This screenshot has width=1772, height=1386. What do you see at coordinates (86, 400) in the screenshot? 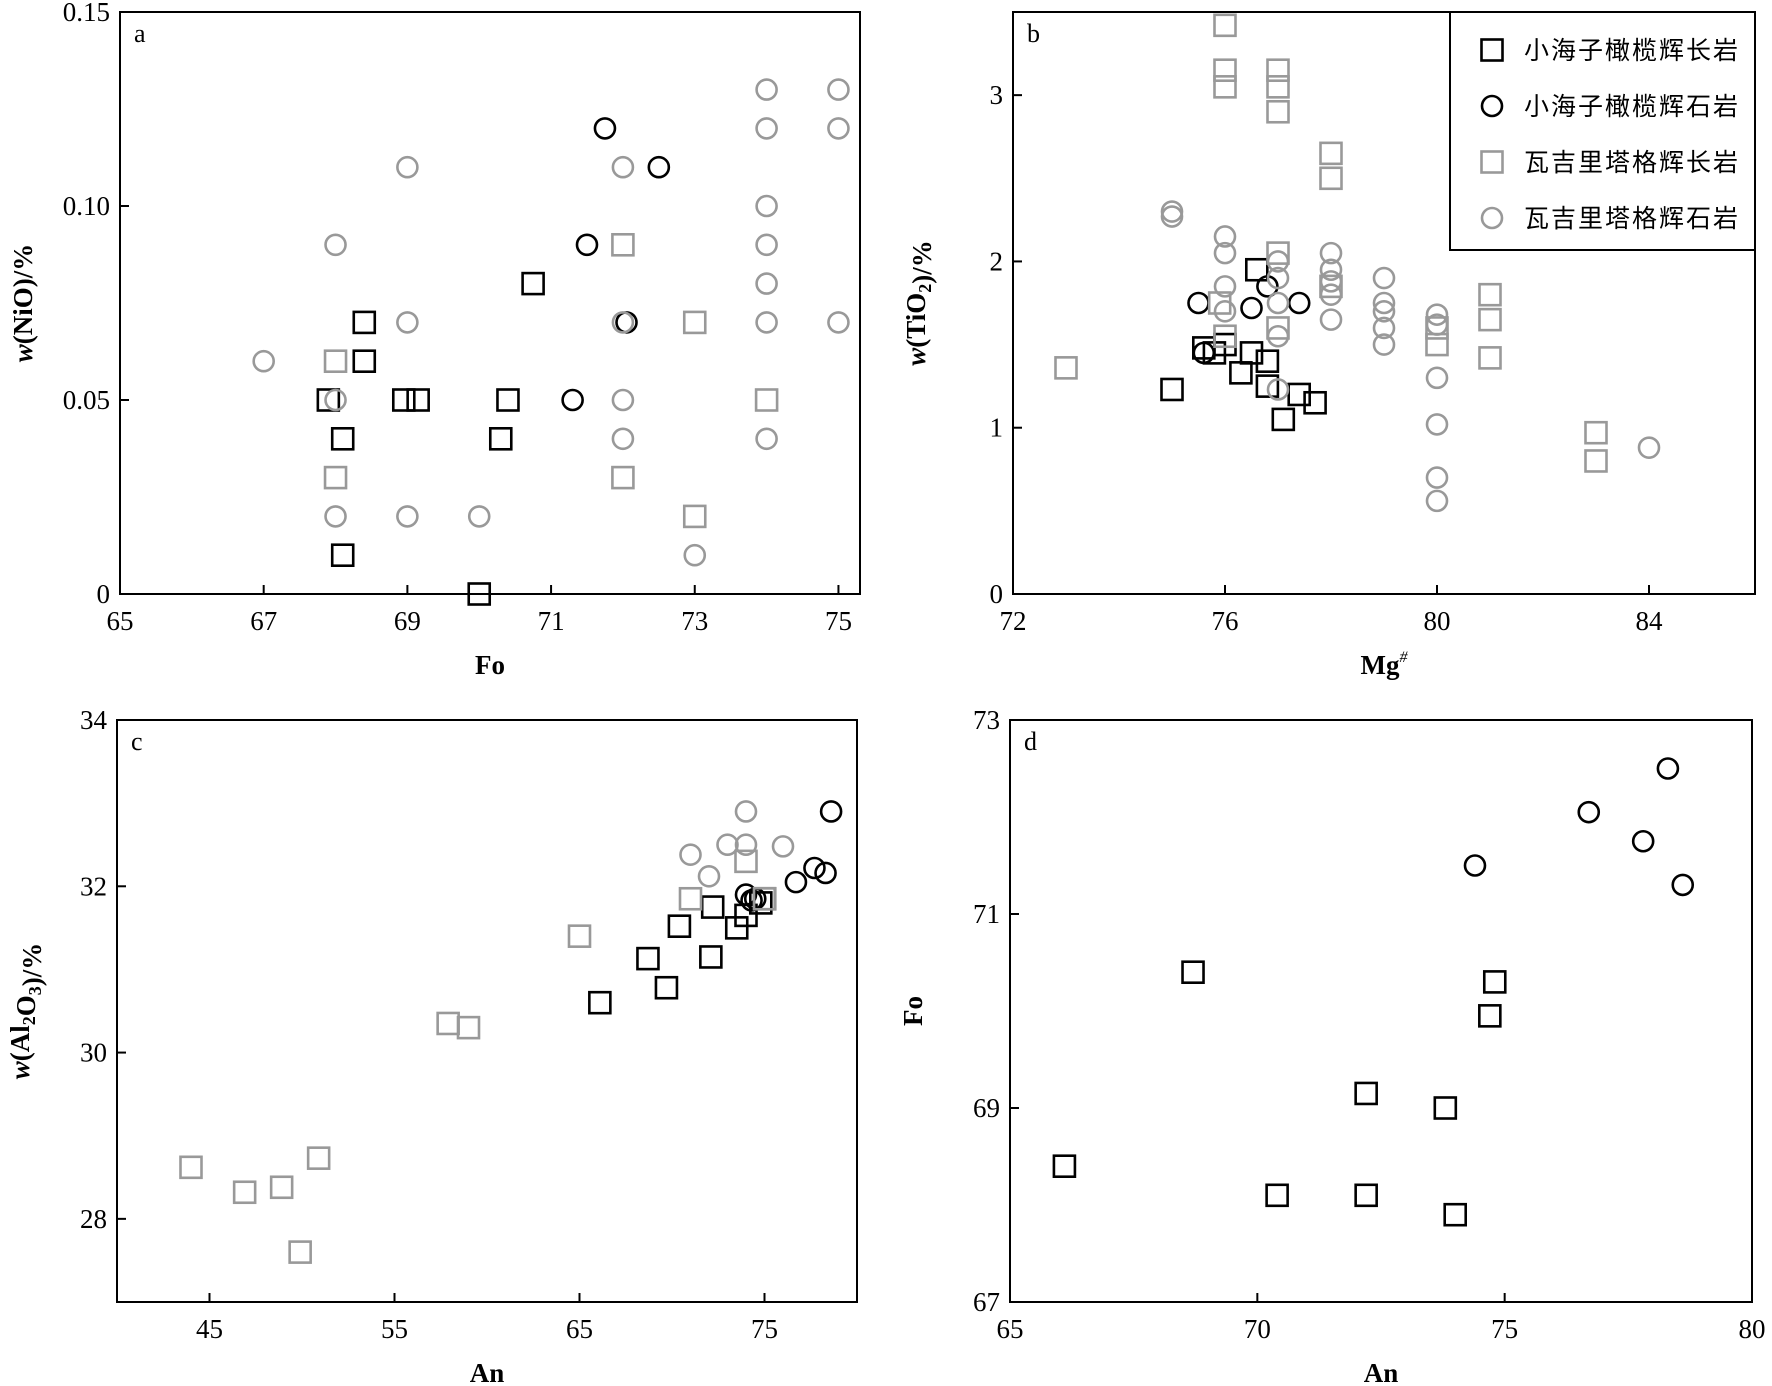
I see `y-tick-label: 0.05` at bounding box center [86, 400].